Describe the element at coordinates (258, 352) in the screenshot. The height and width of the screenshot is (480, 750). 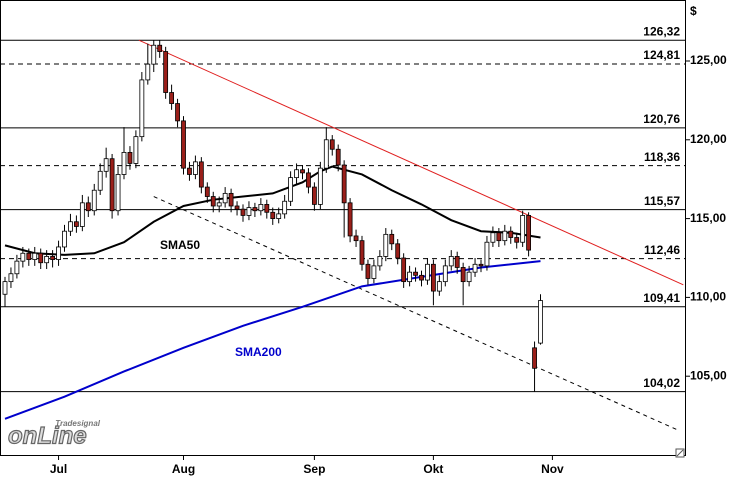
I see `sma-label: SMA200` at that location.